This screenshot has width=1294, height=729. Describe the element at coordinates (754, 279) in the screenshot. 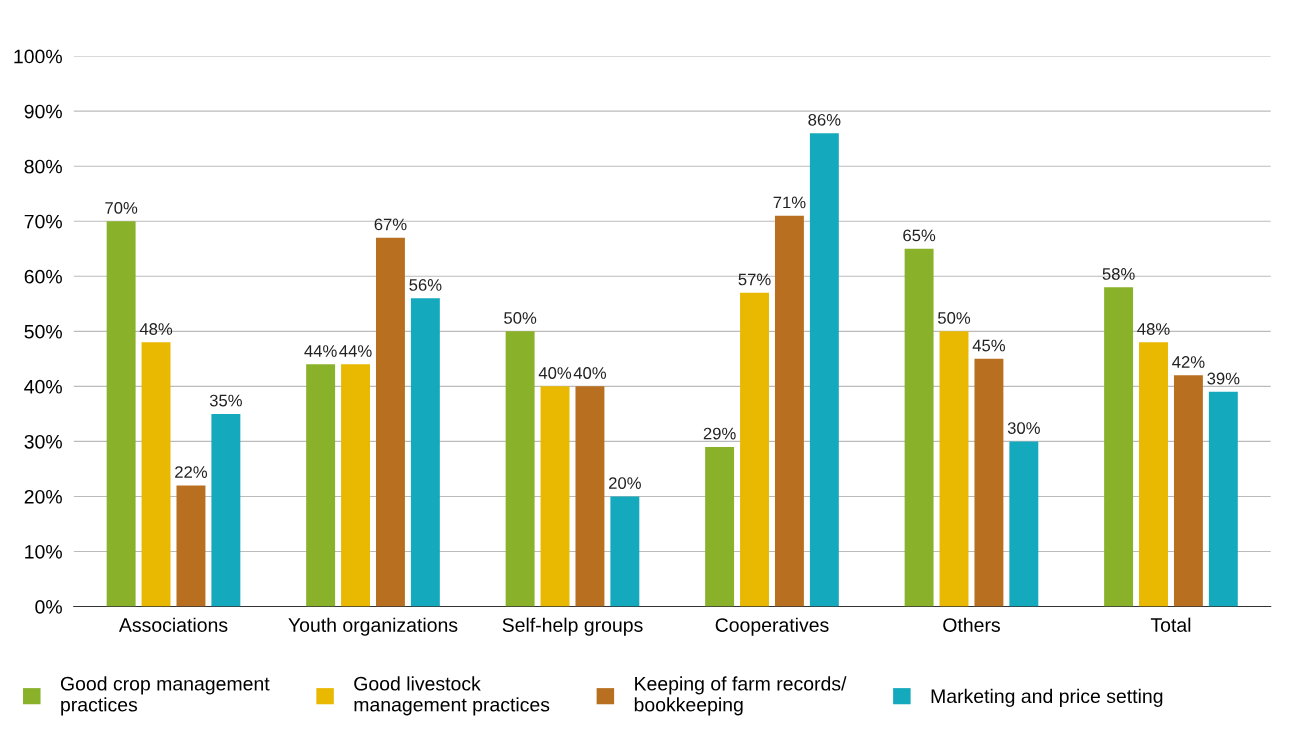

I see `data-label: 57%` at that location.